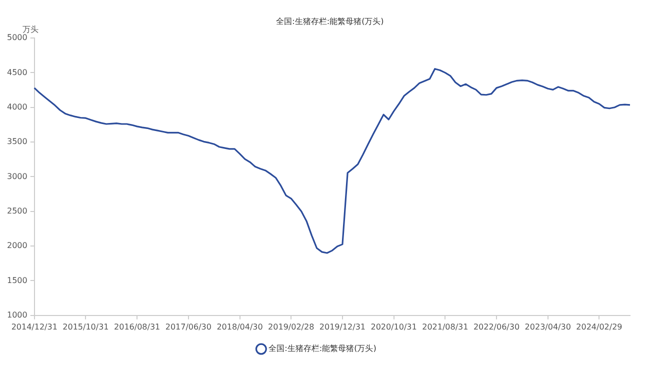 The height and width of the screenshot is (387, 660). What do you see at coordinates (547, 327) in the screenshot?
I see `x-tick-label: 2023/04/30` at bounding box center [547, 327].